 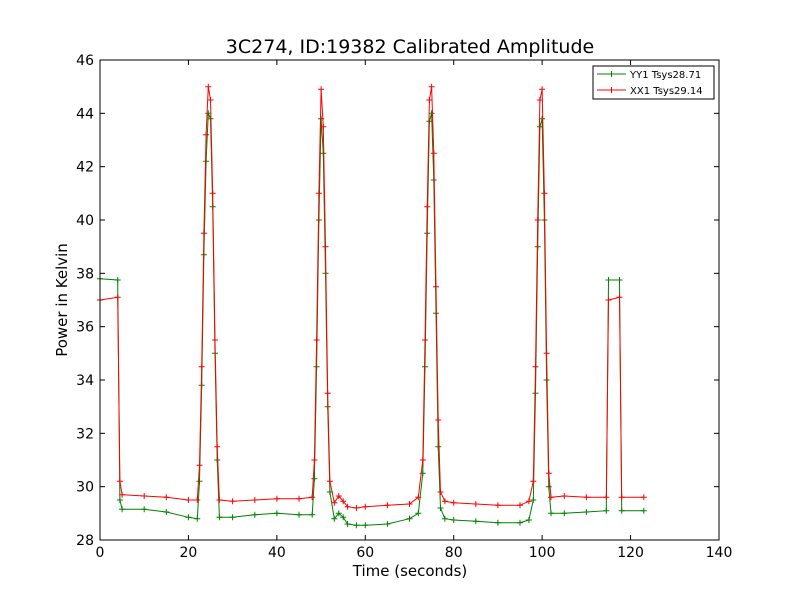 I want to click on x-tick-label: 140, so click(x=719, y=553).